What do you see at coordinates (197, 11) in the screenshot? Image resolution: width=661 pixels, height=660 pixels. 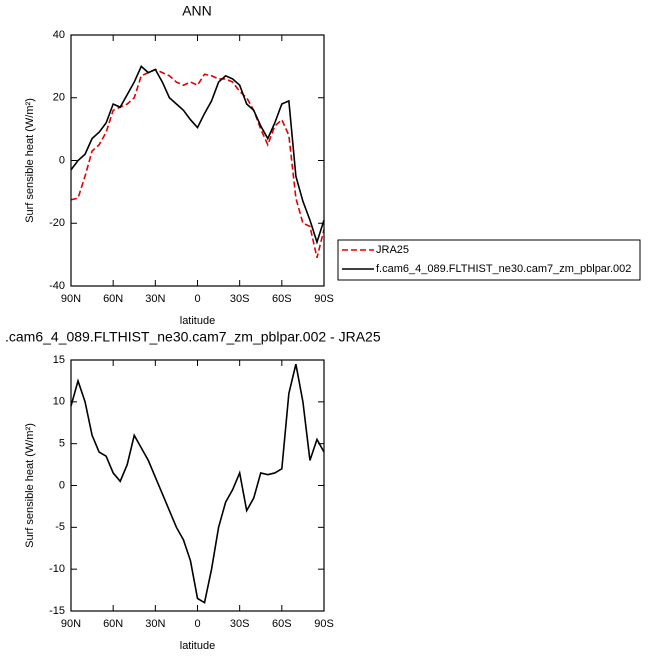 I see `chart-title: ANN` at bounding box center [197, 11].